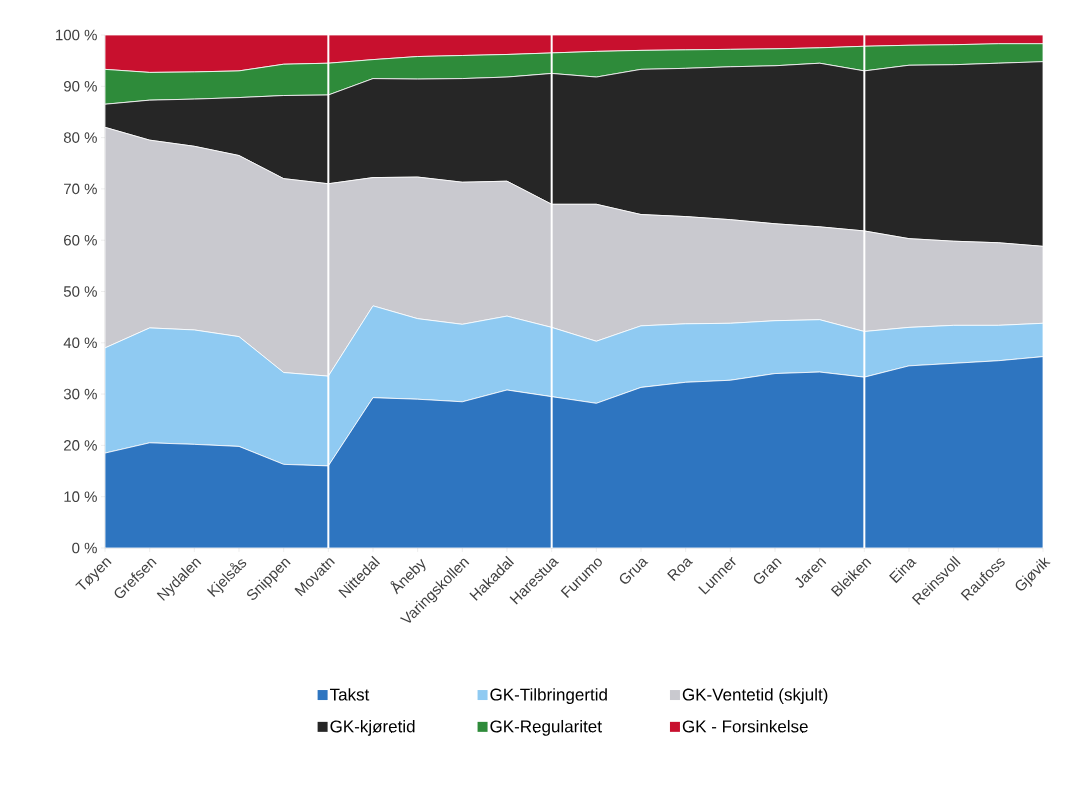 The image size is (1076, 786). I want to click on legend-label: GK-Ventetid (skjult), so click(755, 696).